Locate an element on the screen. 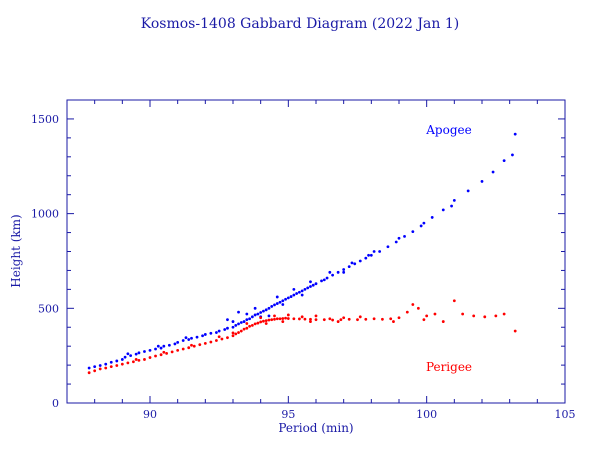 This screenshot has height=453, width=600. y-axis-label: Height (km) is located at coordinates (16, 250).